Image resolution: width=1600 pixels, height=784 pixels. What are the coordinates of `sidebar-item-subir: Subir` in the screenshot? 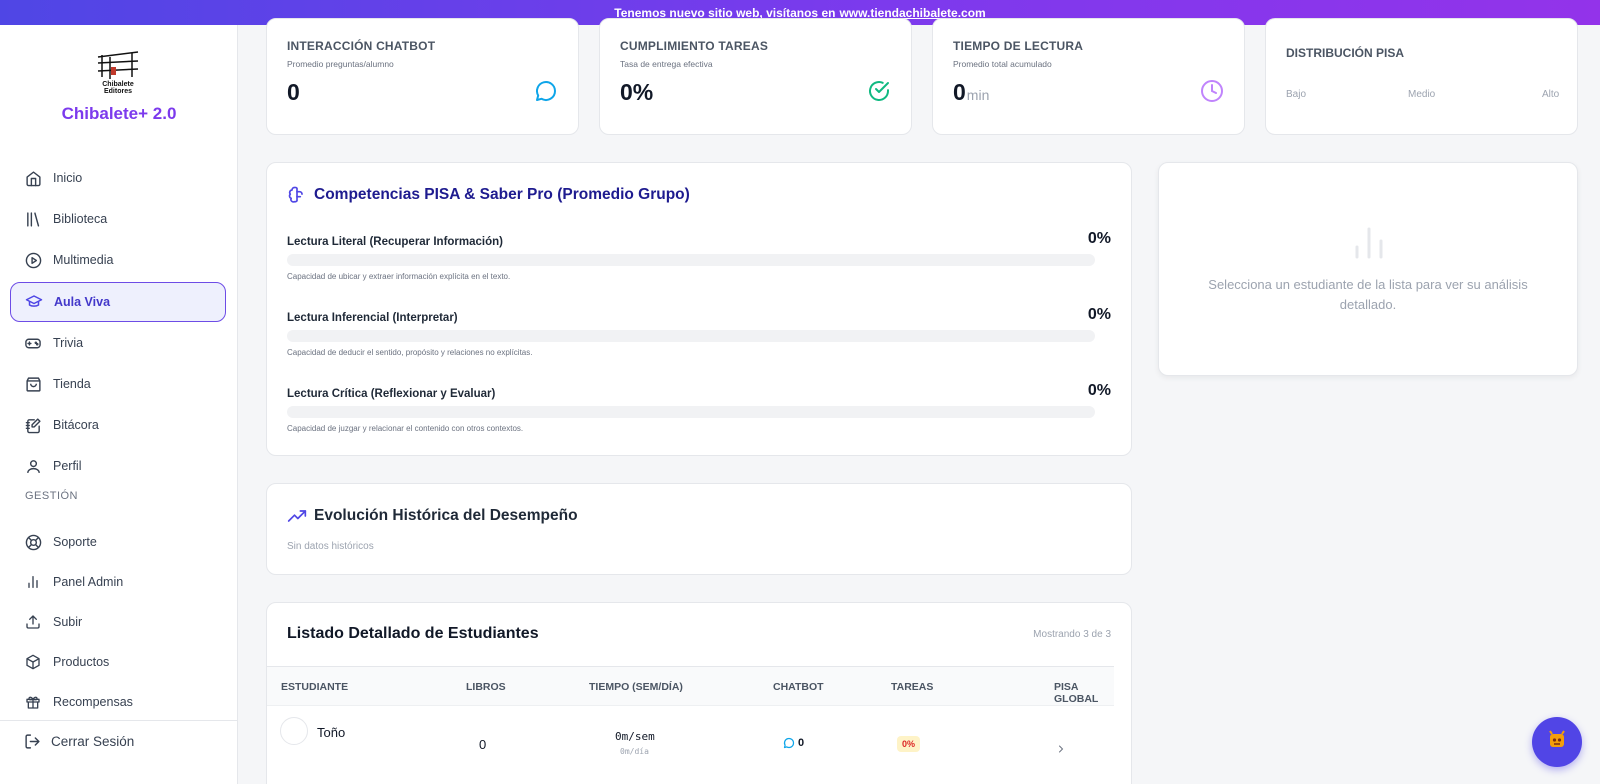 It's located at (118, 622).